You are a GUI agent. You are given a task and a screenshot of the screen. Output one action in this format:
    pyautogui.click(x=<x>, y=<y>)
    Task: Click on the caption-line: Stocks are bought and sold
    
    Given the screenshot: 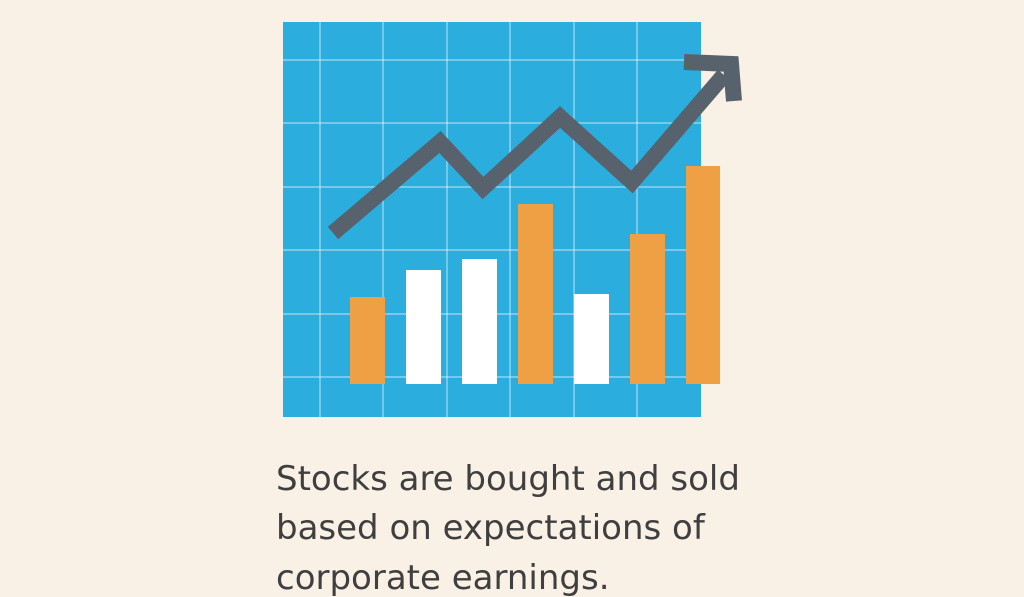 What is the action you would take?
    pyautogui.click(x=508, y=479)
    